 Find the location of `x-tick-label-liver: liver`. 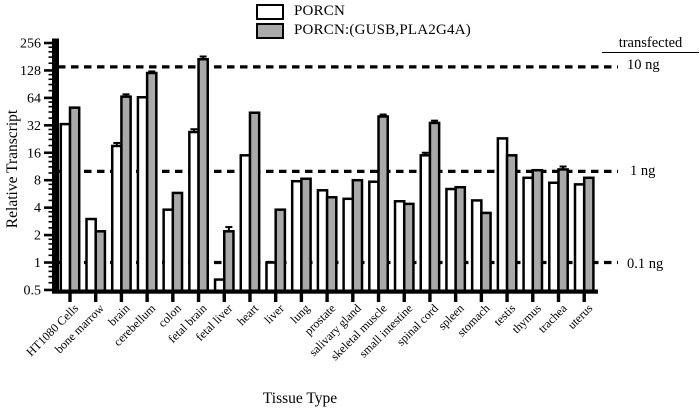

x-tick-label-liver: liver is located at coordinates (273, 313).